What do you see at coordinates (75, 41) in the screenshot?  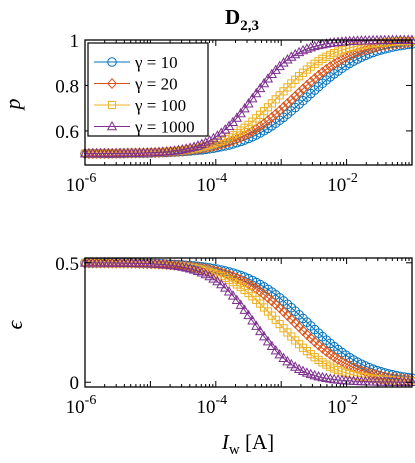 I see `top-ytick-label-2: 1` at bounding box center [75, 41].